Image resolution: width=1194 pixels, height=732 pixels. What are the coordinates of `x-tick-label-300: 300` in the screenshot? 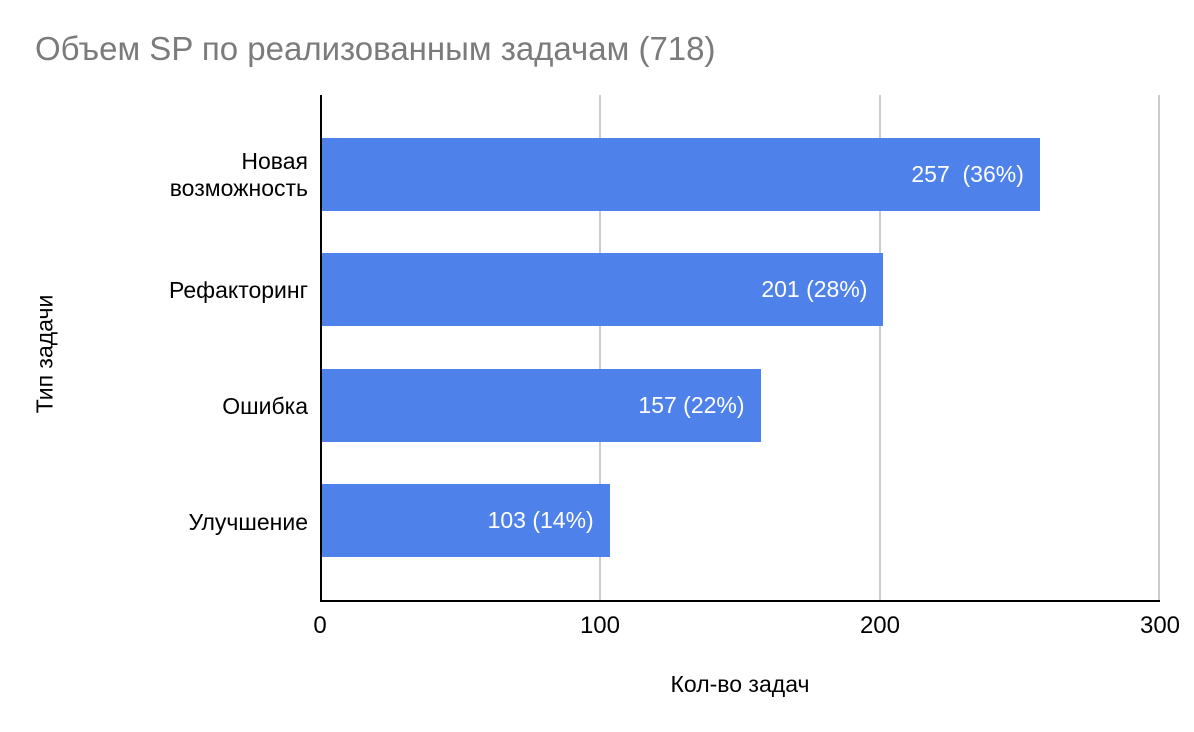 It's located at (1160, 625).